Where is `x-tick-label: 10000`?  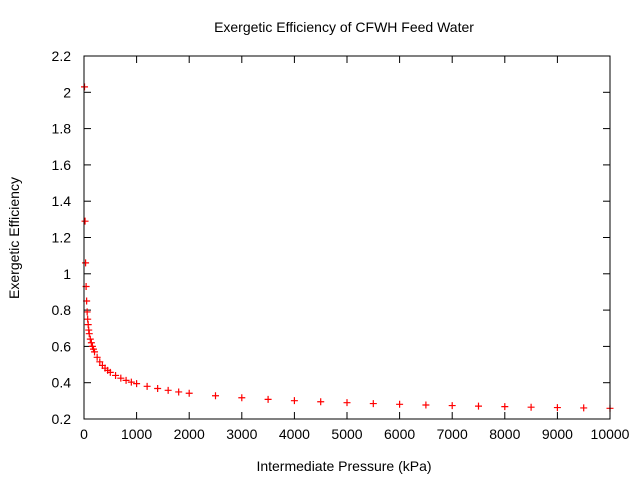
x-tick-label: 10000 is located at coordinates (610, 434).